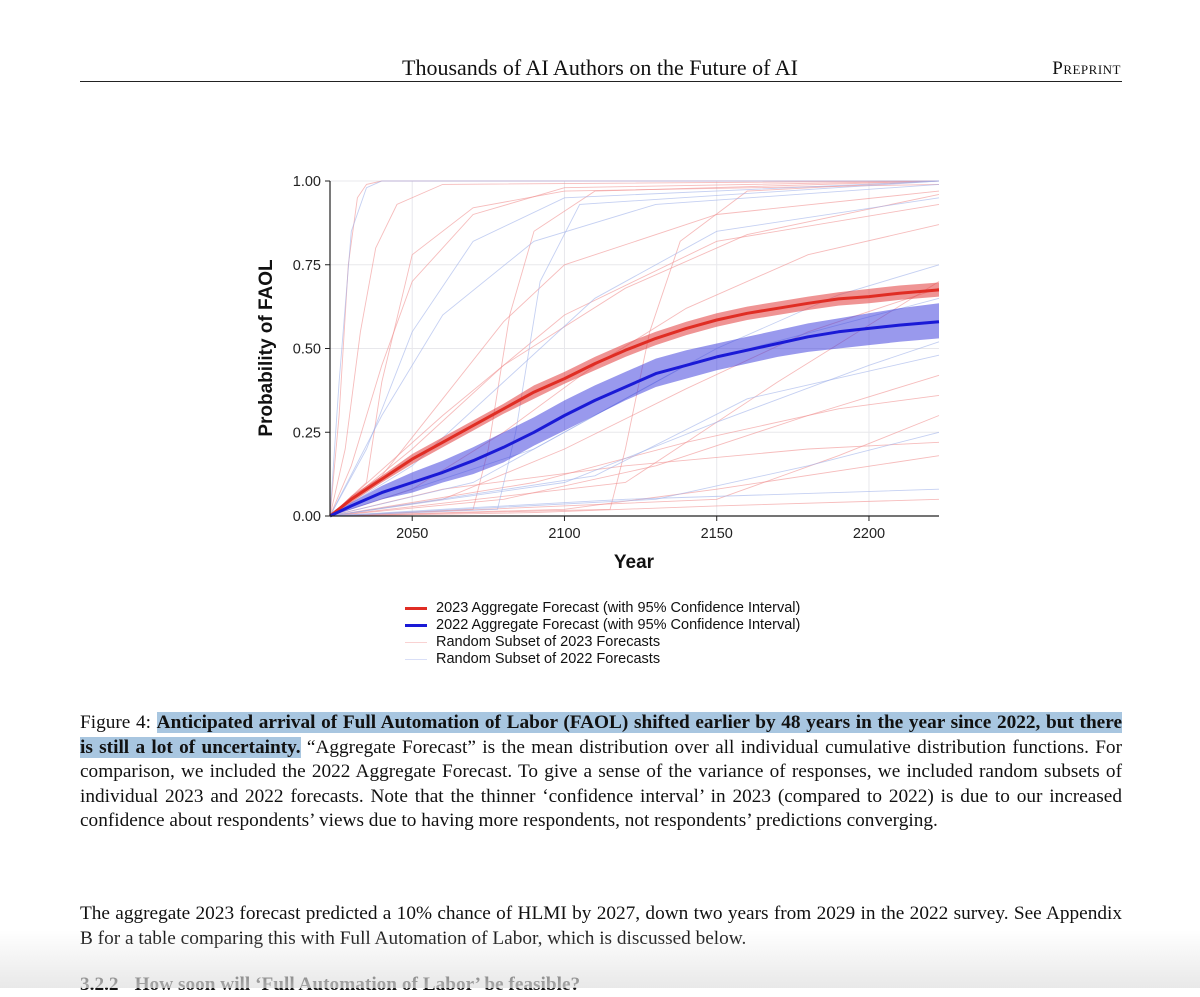  What do you see at coordinates (118, 722) in the screenshot?
I see `caption-prefix: Figure 4:` at bounding box center [118, 722].